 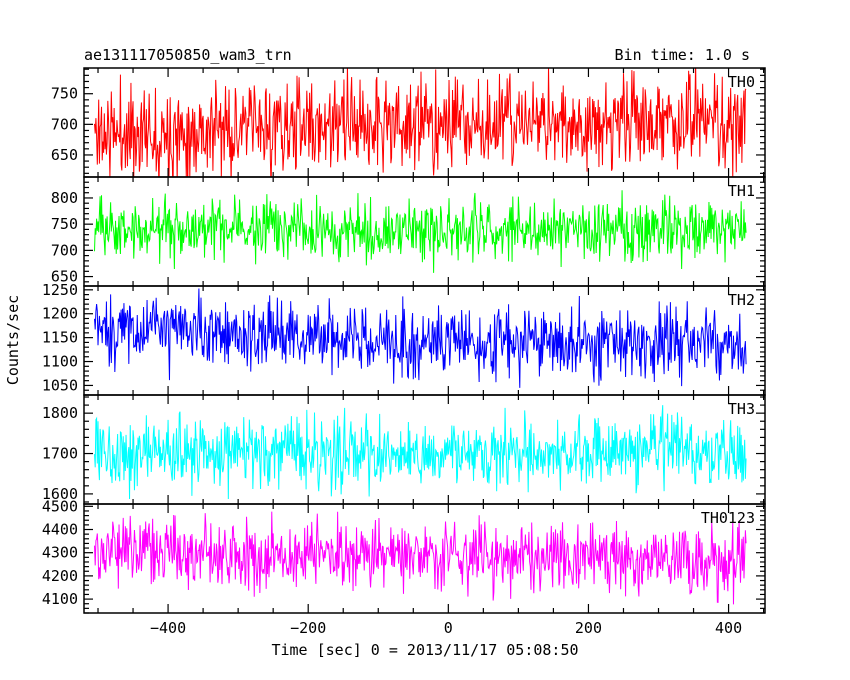 I want to click on chart-title-left: ae131117050850_wam3_trn, so click(x=188, y=55).